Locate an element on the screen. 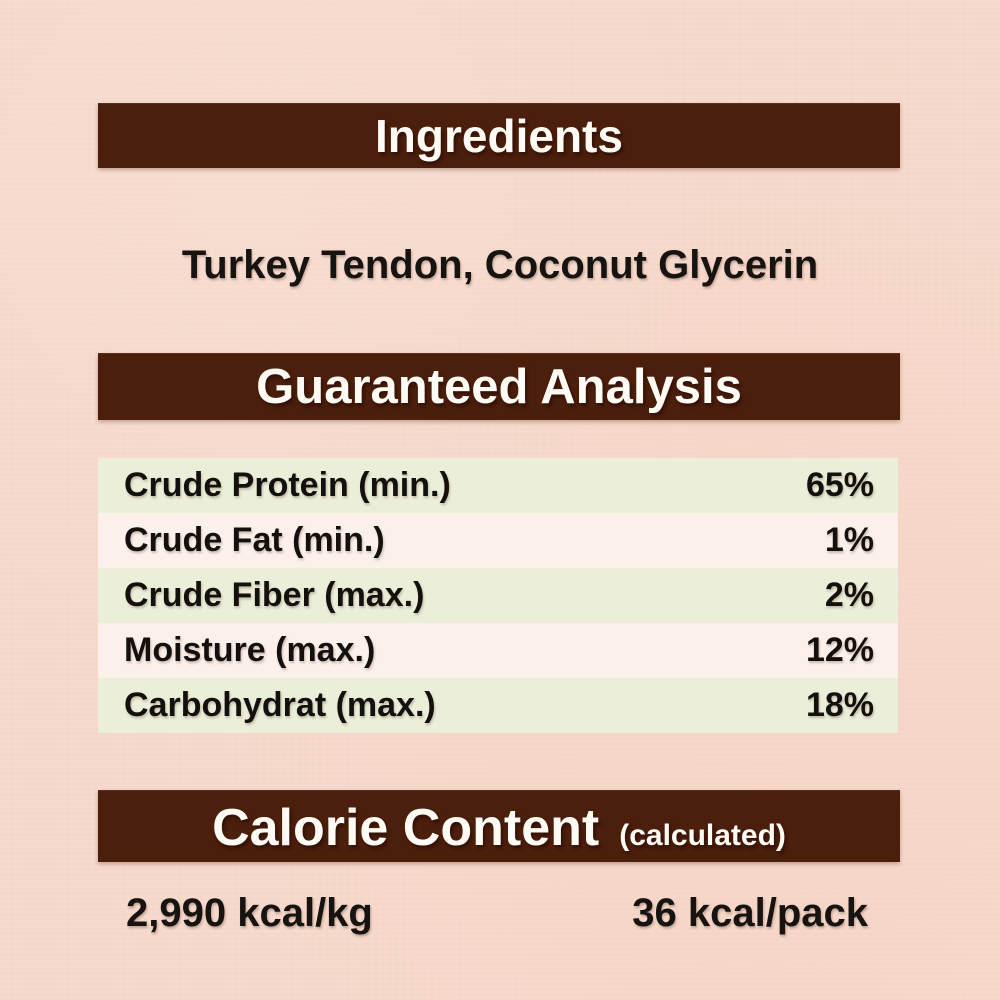 The image size is (1000, 1000). analysis-row-crude-fat: Crude Fat (min.) 1% is located at coordinates (498, 540).